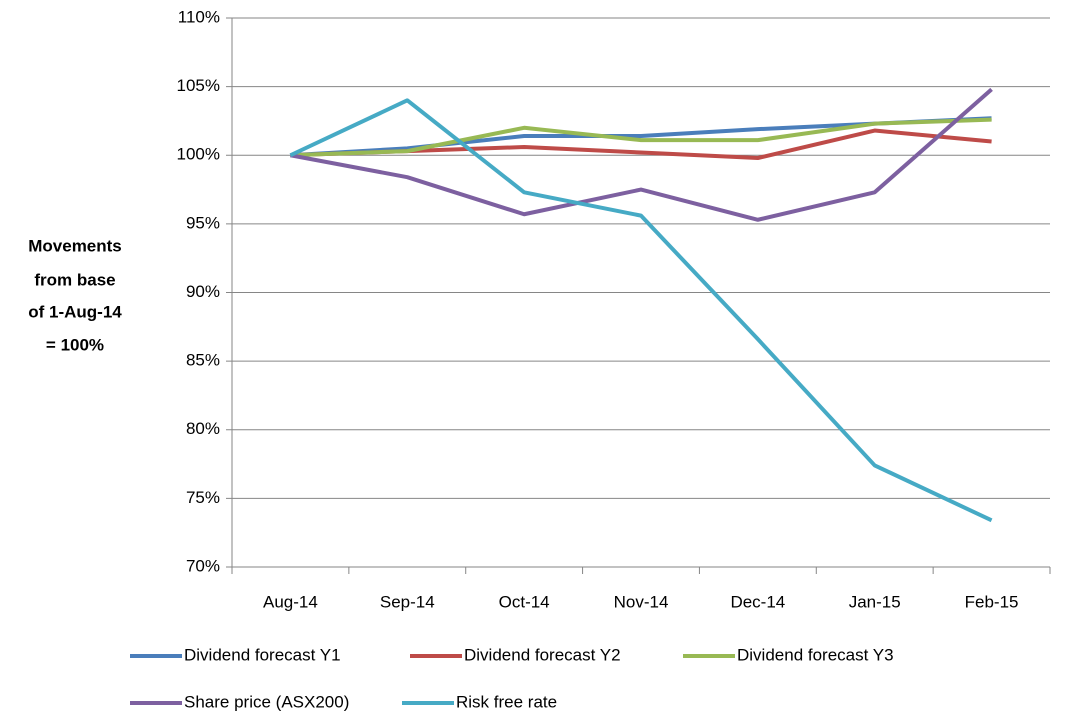 This screenshot has width=1070, height=715. Describe the element at coordinates (199, 16) in the screenshot. I see `y-tick-label: 110%` at that location.